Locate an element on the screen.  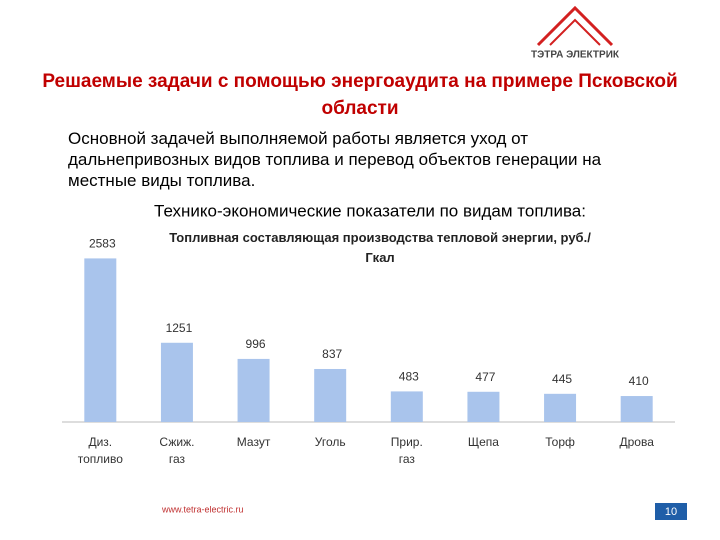
value-label: 1251 is located at coordinates (179, 328).